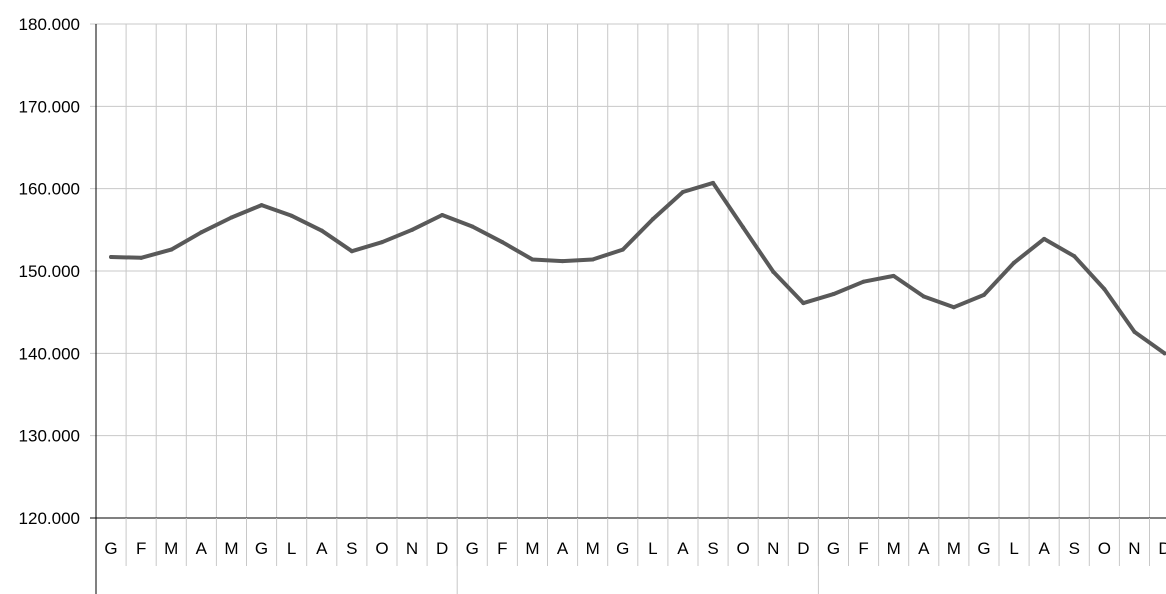 The width and height of the screenshot is (1166, 594). Describe the element at coordinates (49, 189) in the screenshot. I see `y-tick-label: 160.000` at that location.